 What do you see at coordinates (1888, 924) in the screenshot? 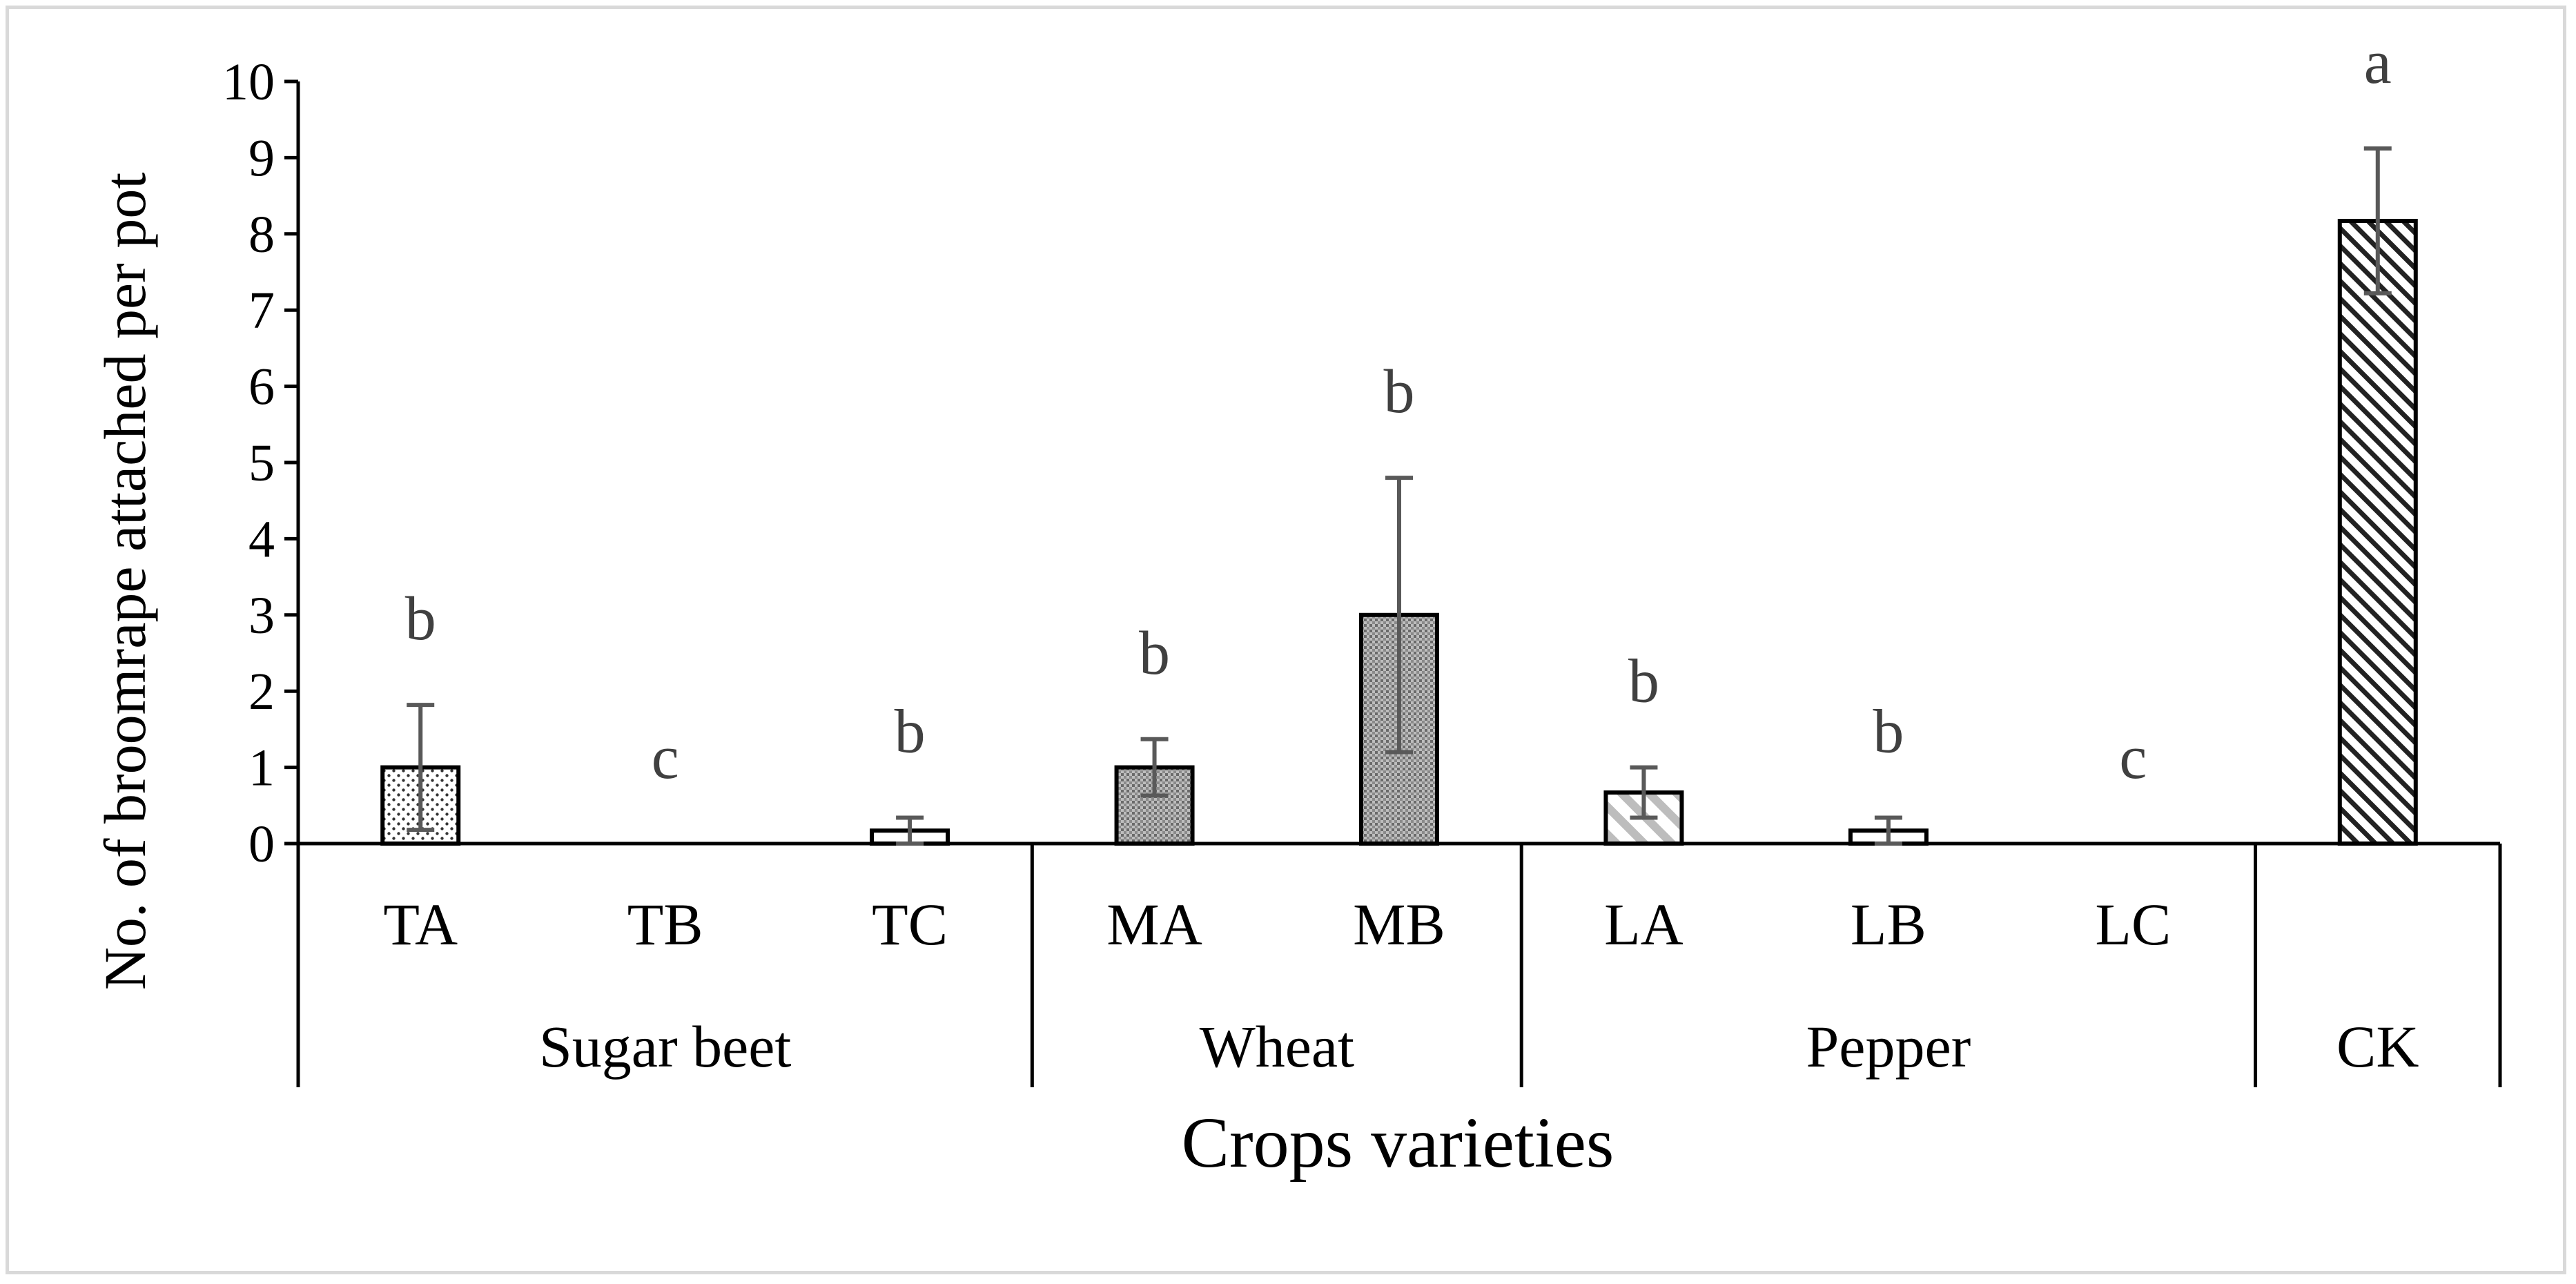
I see `category-label: LB` at bounding box center [1888, 924].